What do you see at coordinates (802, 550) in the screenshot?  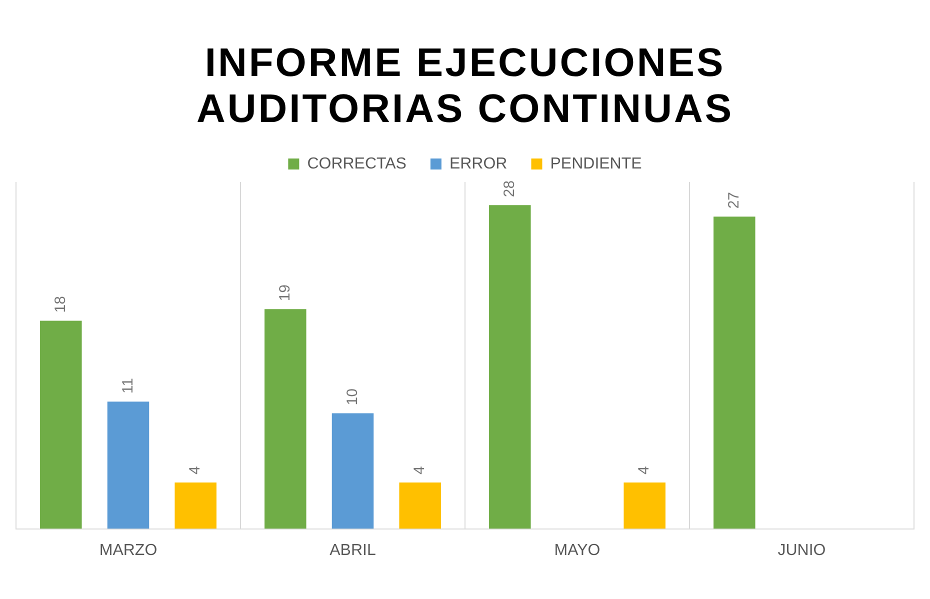 I see `x-tick-label: JUNIO` at bounding box center [802, 550].